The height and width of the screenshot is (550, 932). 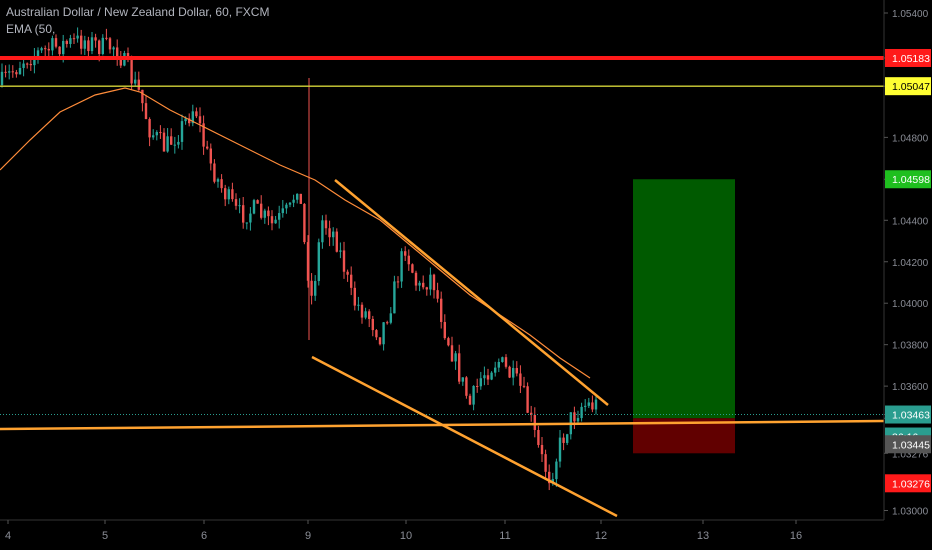 What do you see at coordinates (442, 425) in the screenshot?
I see `support-trendline` at bounding box center [442, 425].